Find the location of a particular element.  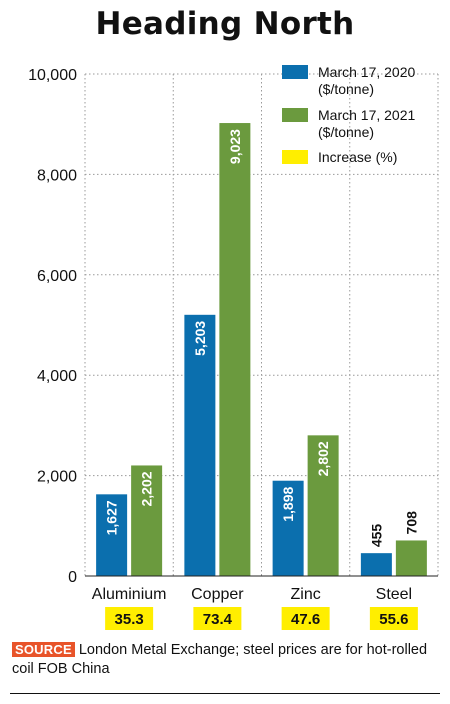

bar-zinc-2021 is located at coordinates (323, 505).